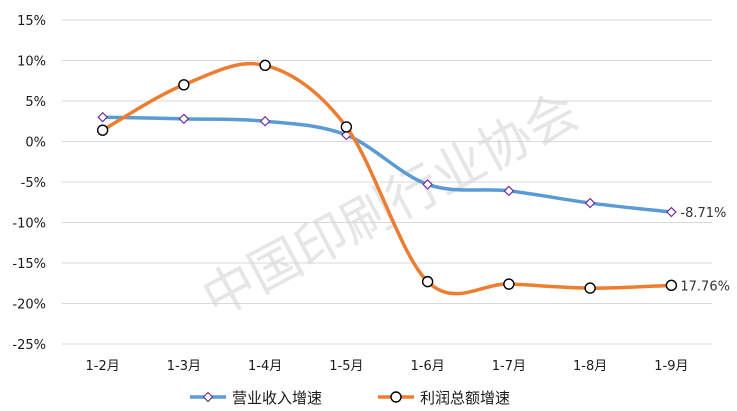 This screenshot has width=737, height=411. What do you see at coordinates (671, 366) in the screenshot?
I see `x-tick-label: 1-9月` at bounding box center [671, 366].